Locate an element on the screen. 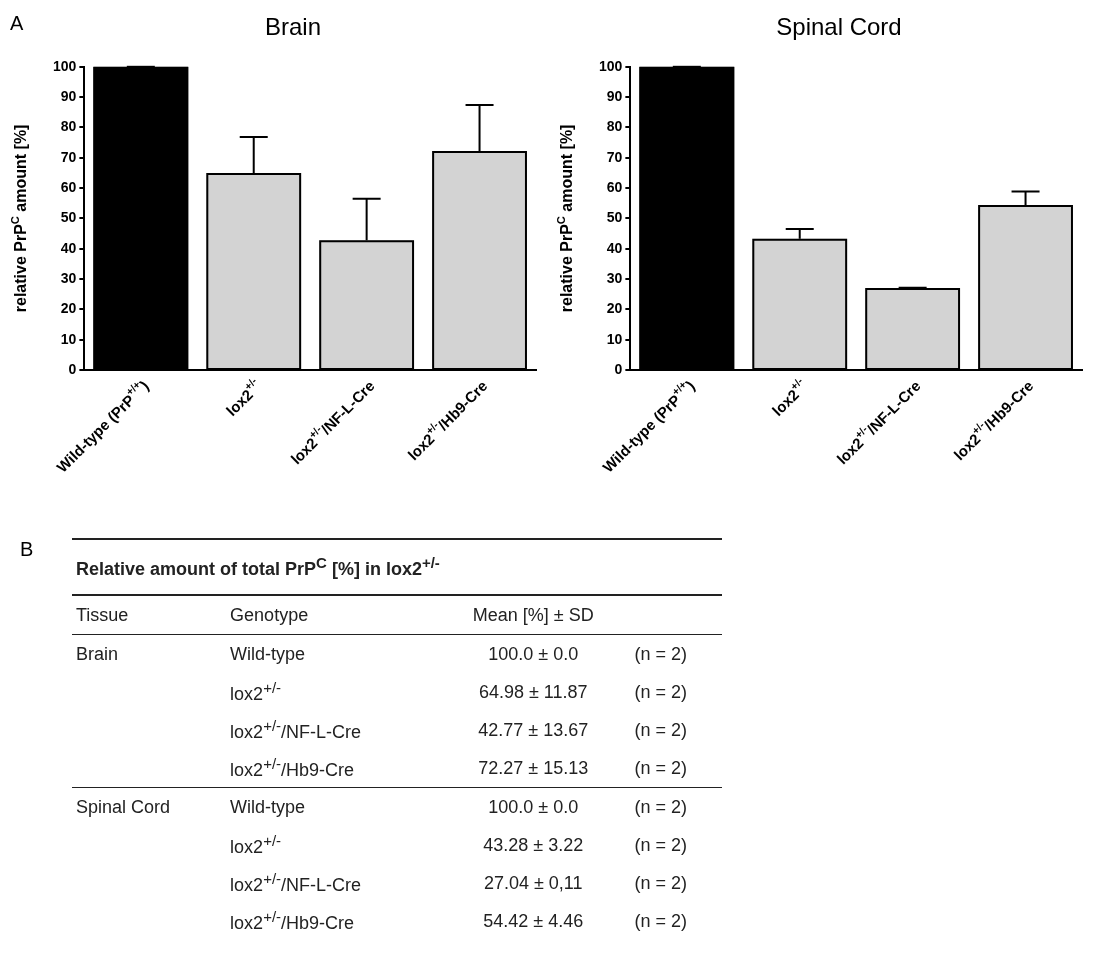 This screenshot has height=958, width=1093. text: Tissue is located at coordinates (149, 615).